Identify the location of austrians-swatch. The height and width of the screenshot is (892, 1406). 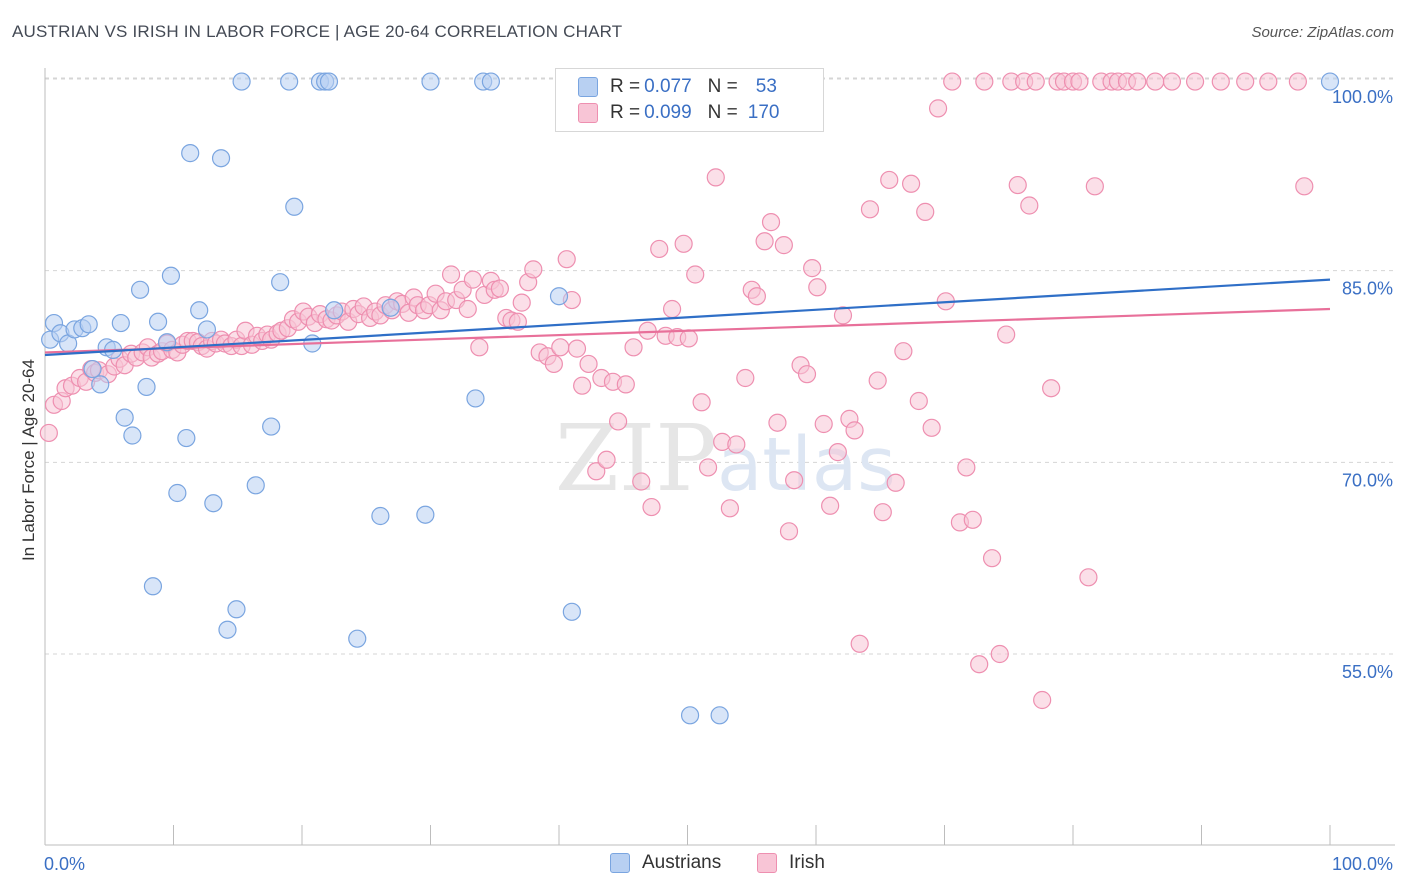
(588, 87).